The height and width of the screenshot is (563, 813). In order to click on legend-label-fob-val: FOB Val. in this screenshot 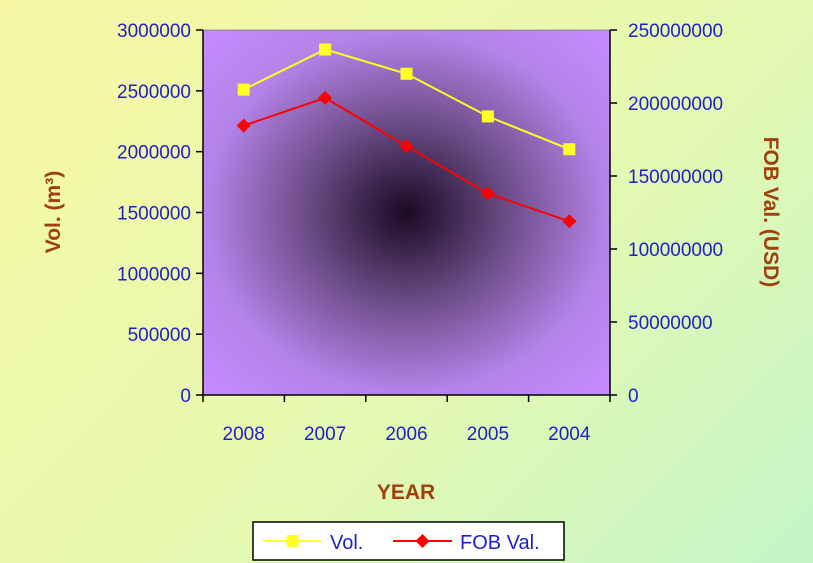, I will do `click(500, 543)`.